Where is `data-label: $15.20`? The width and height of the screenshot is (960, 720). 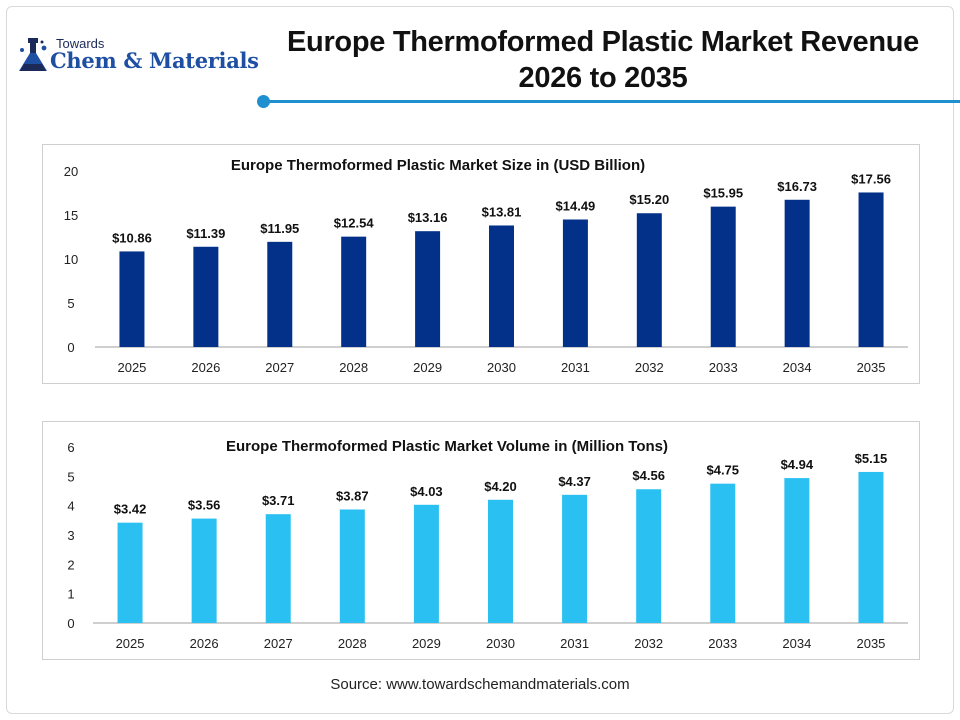
data-label: $15.20 is located at coordinates (649, 199).